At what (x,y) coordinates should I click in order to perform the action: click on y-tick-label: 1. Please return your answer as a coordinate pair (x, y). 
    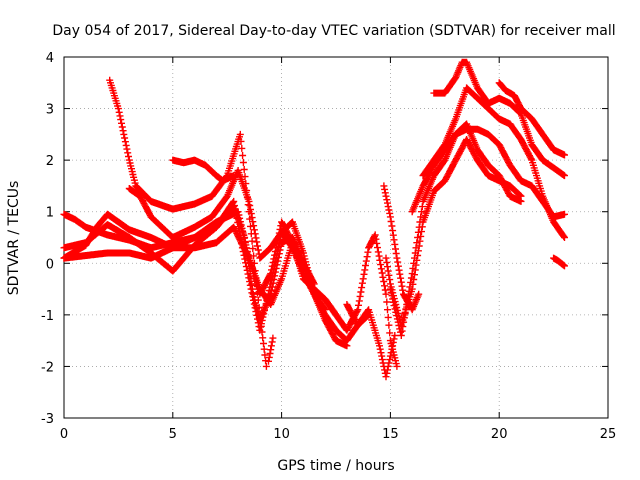
    Looking at the image, I should click on (50, 213).